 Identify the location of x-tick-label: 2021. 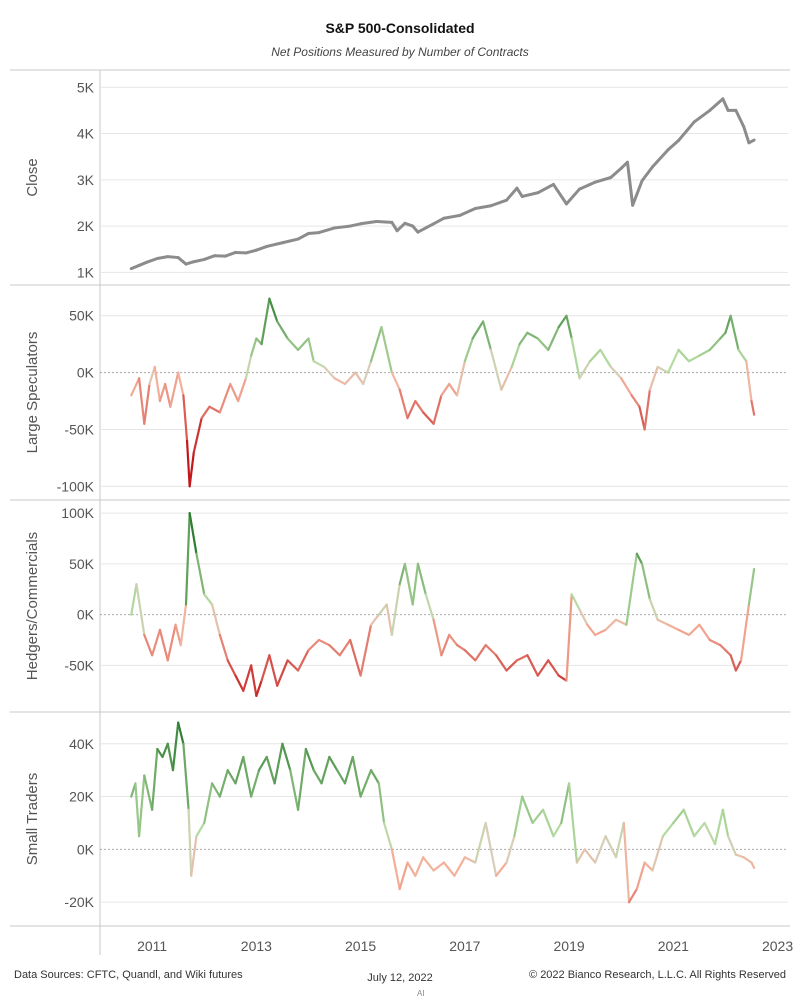
(673, 946).